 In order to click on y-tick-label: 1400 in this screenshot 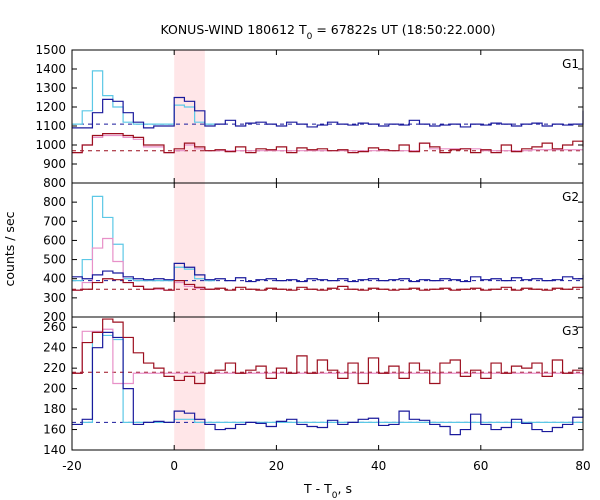, I will do `click(50, 69)`.